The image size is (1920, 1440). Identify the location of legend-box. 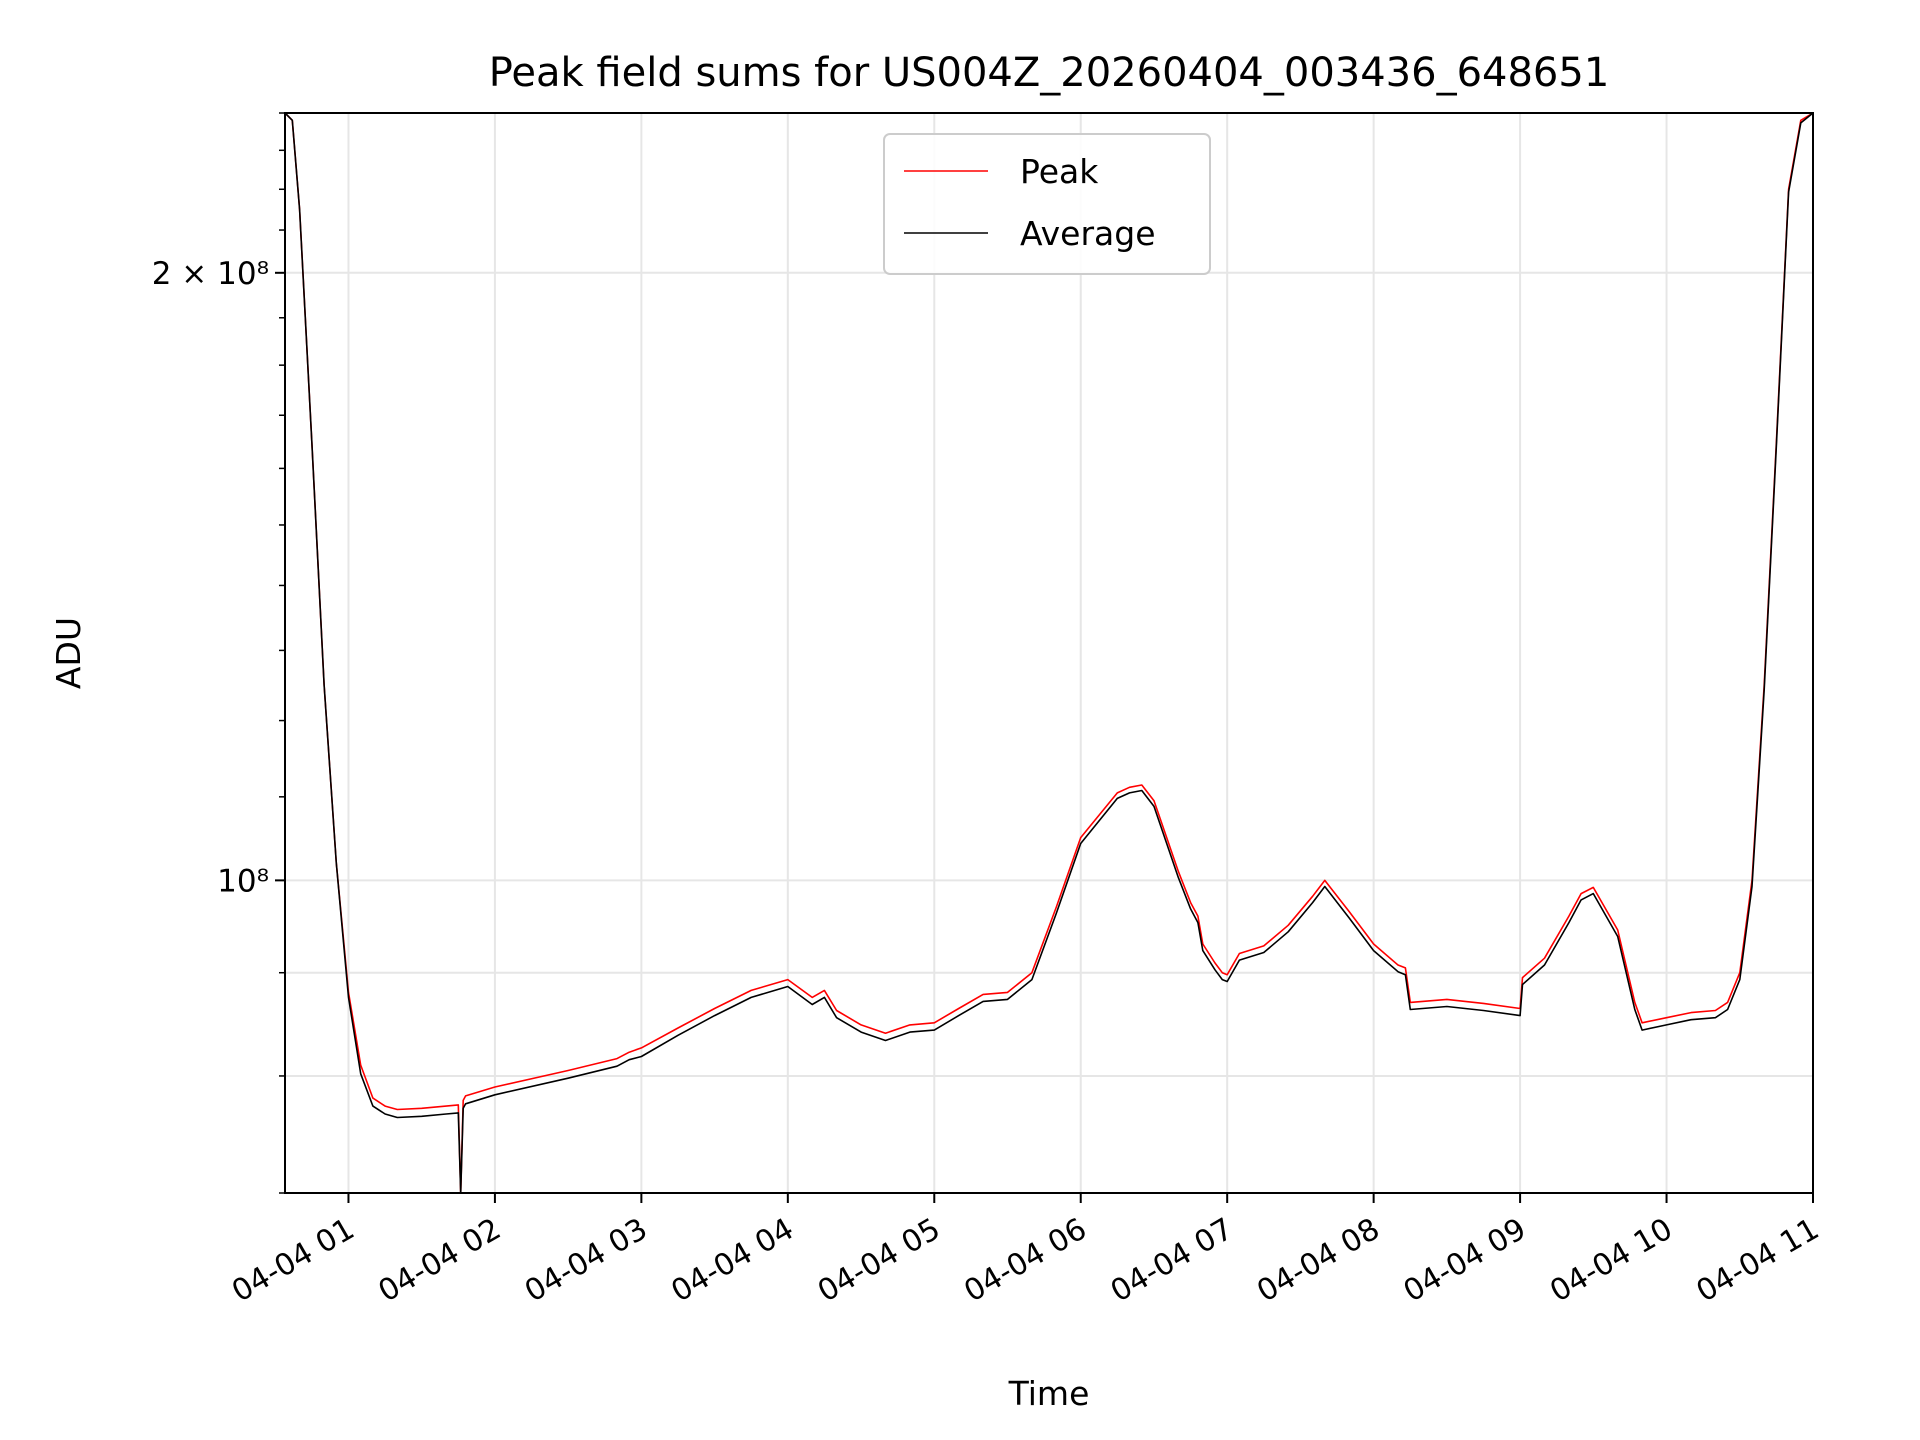
(1047, 204).